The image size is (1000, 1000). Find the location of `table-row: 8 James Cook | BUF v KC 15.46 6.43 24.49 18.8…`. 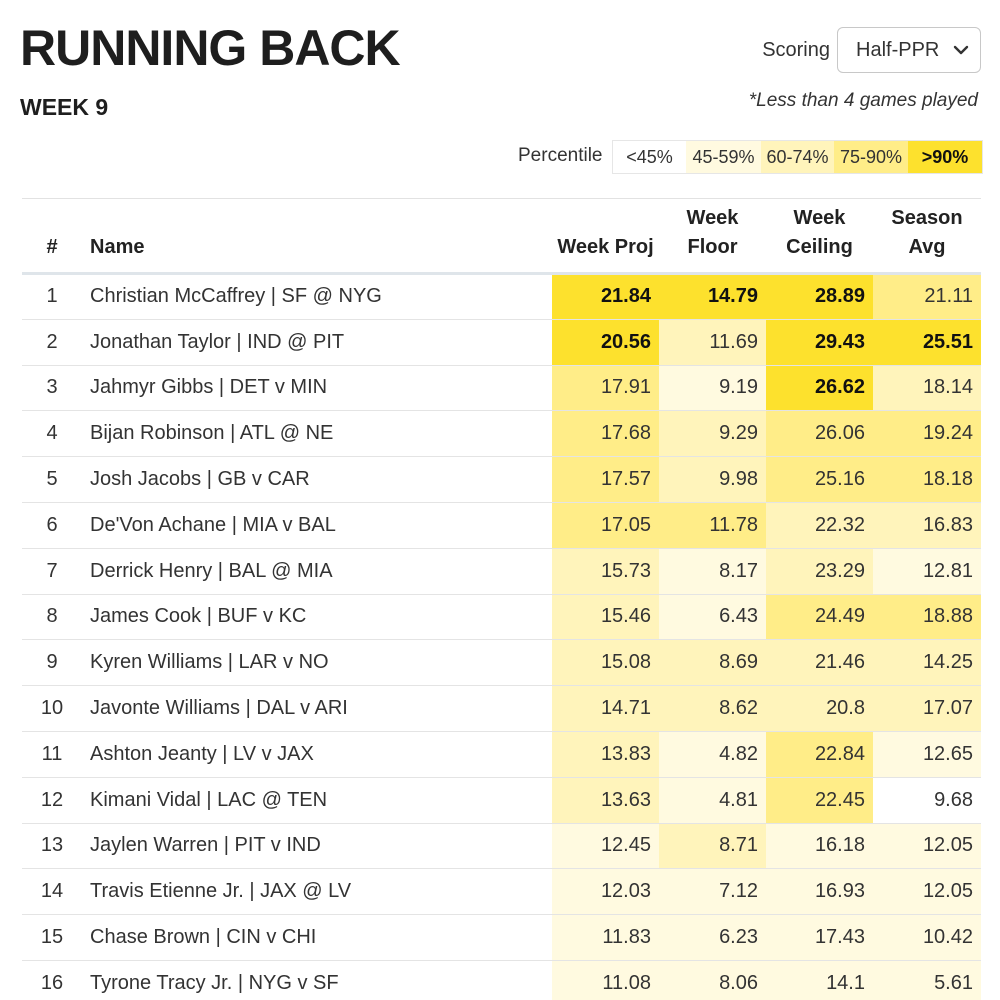

table-row: 8 James Cook | BUF v KC 15.46 6.43 24.49 18.8… is located at coordinates (501, 617).